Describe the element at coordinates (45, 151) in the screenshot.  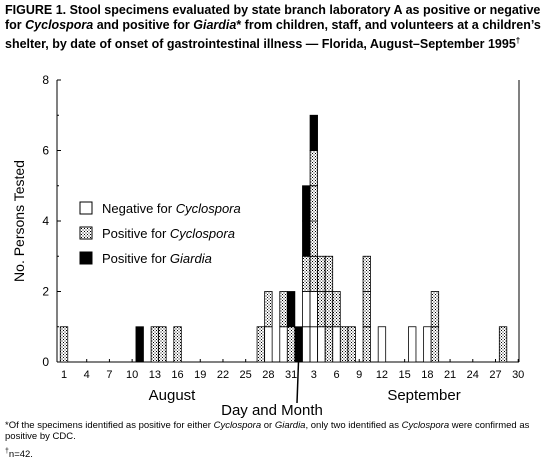
I see `y-tick-label-6: 6` at that location.